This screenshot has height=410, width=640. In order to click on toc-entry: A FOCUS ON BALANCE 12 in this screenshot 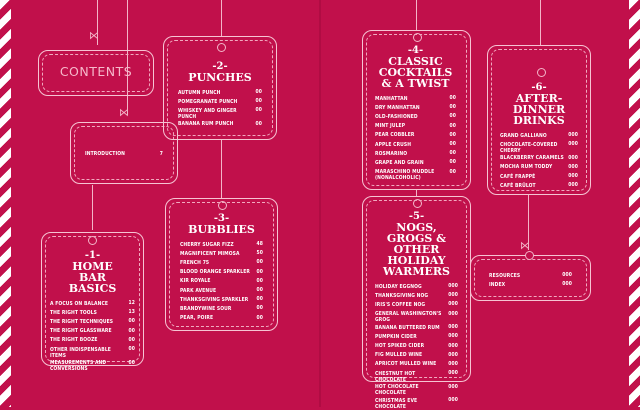, I will do `click(92, 303)`.